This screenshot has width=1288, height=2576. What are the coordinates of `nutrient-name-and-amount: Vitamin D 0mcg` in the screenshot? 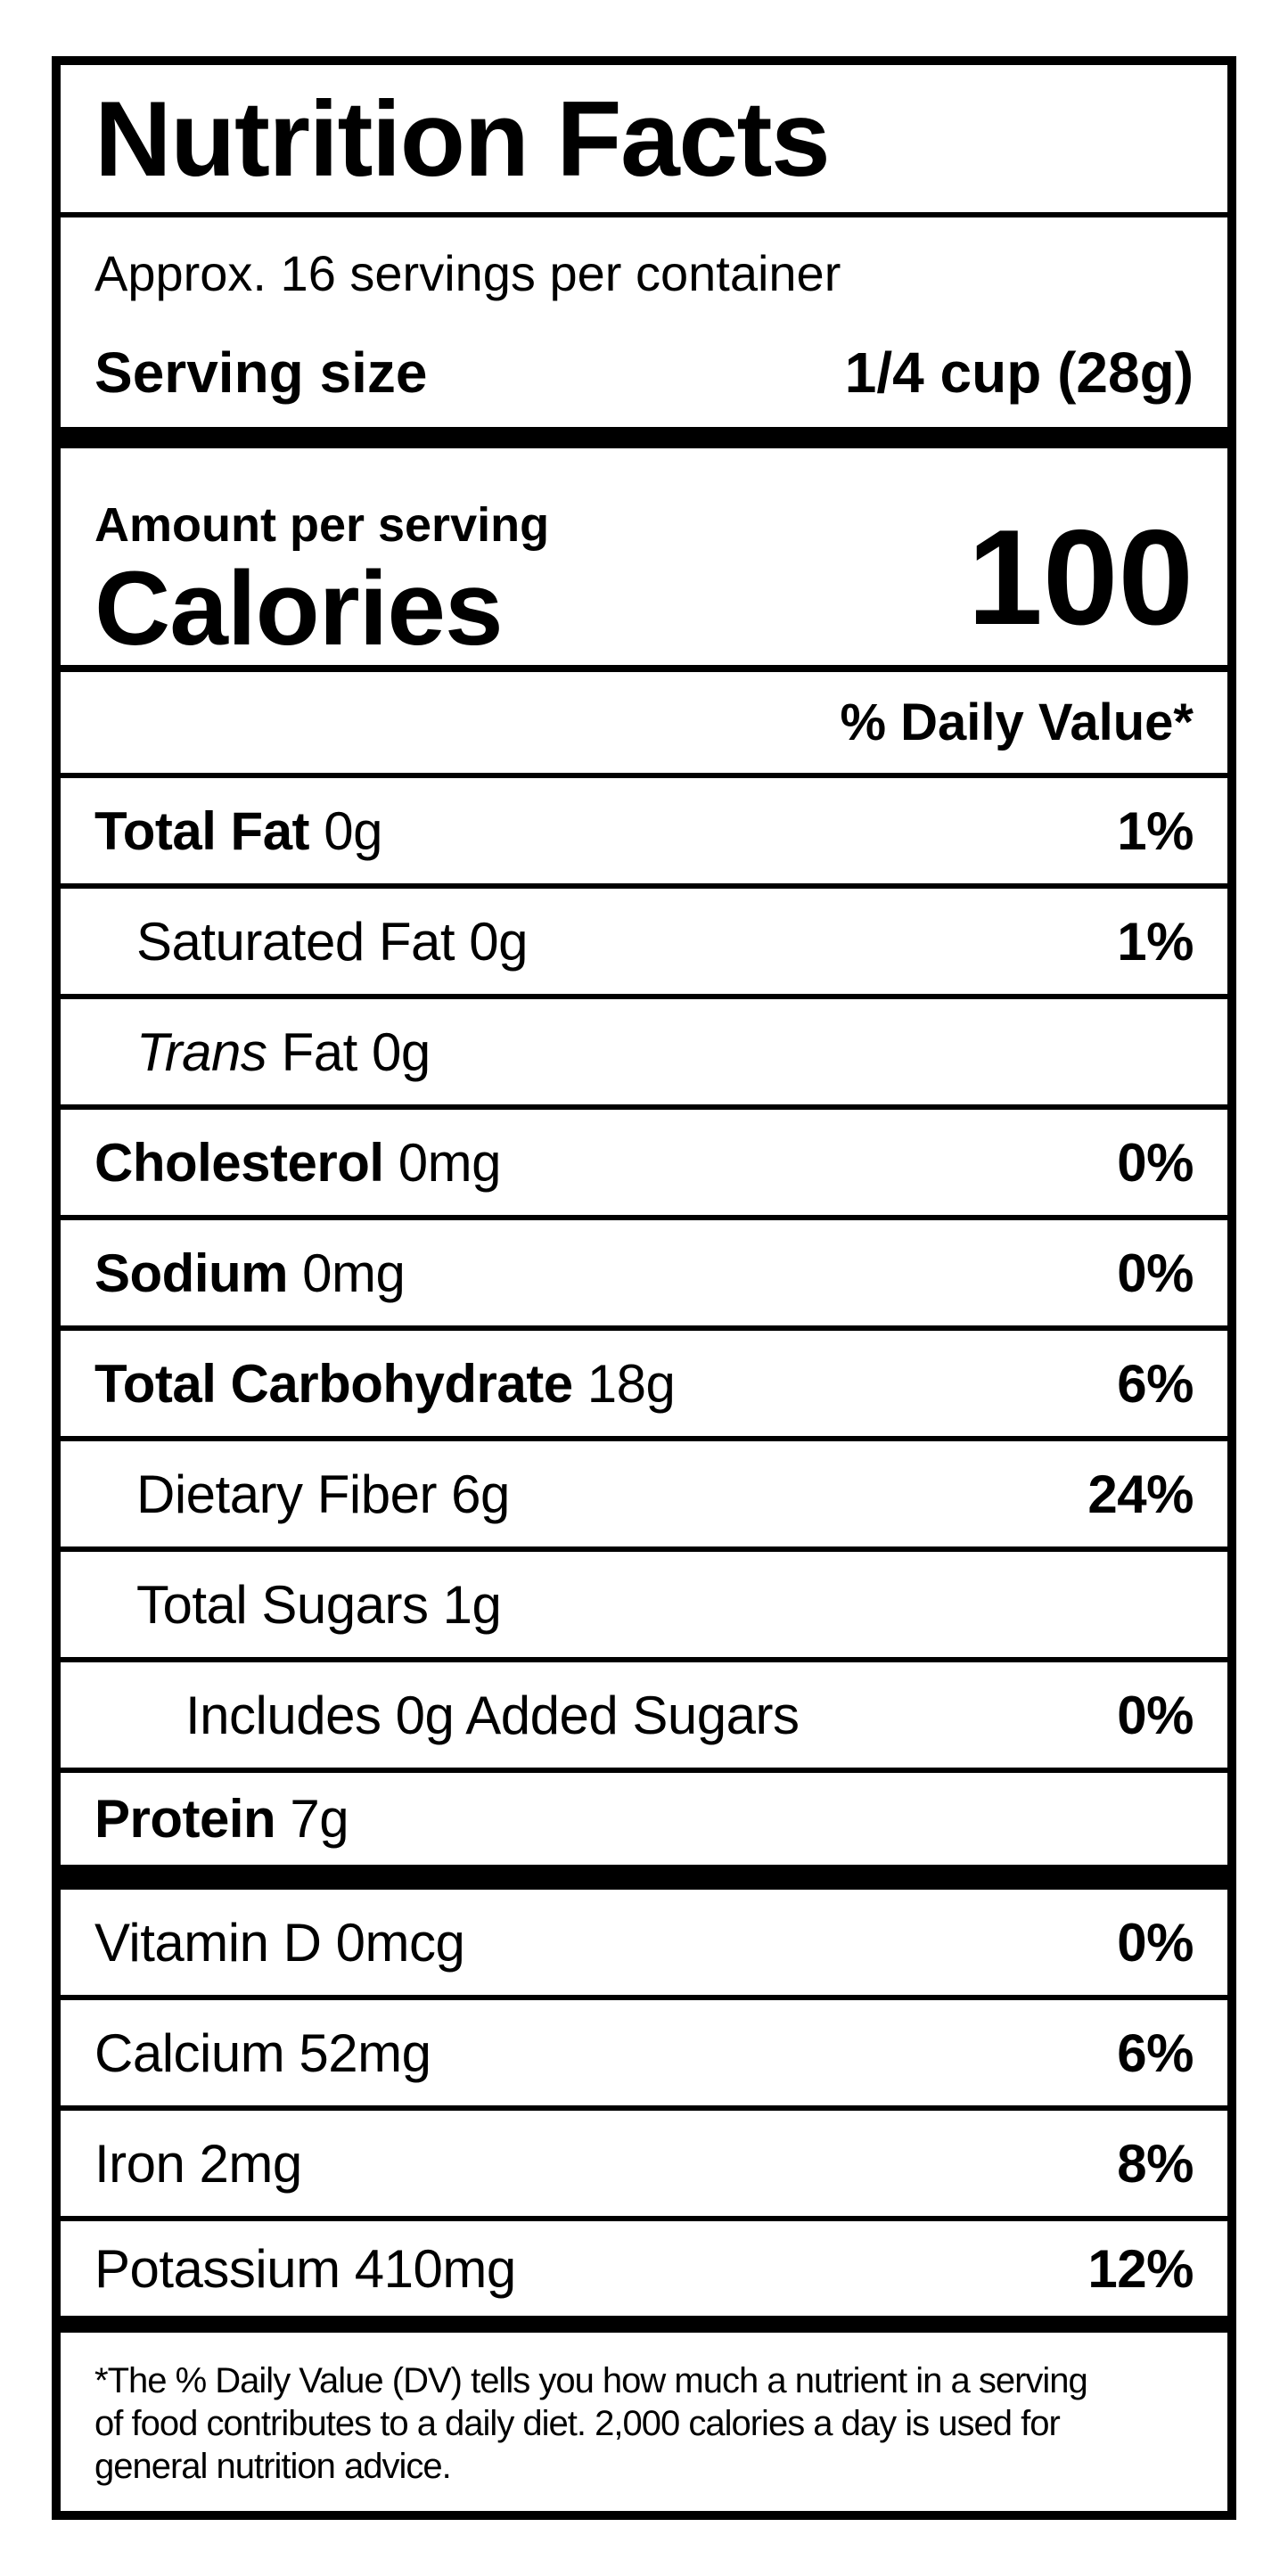 It's located at (280, 1943).